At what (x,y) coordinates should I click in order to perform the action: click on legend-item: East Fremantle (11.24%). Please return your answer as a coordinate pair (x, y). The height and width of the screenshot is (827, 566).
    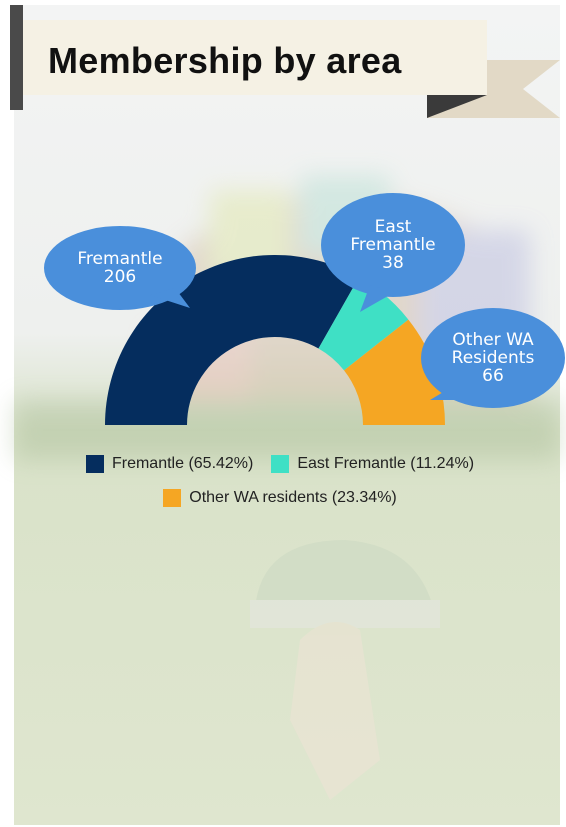
    Looking at the image, I should click on (372, 464).